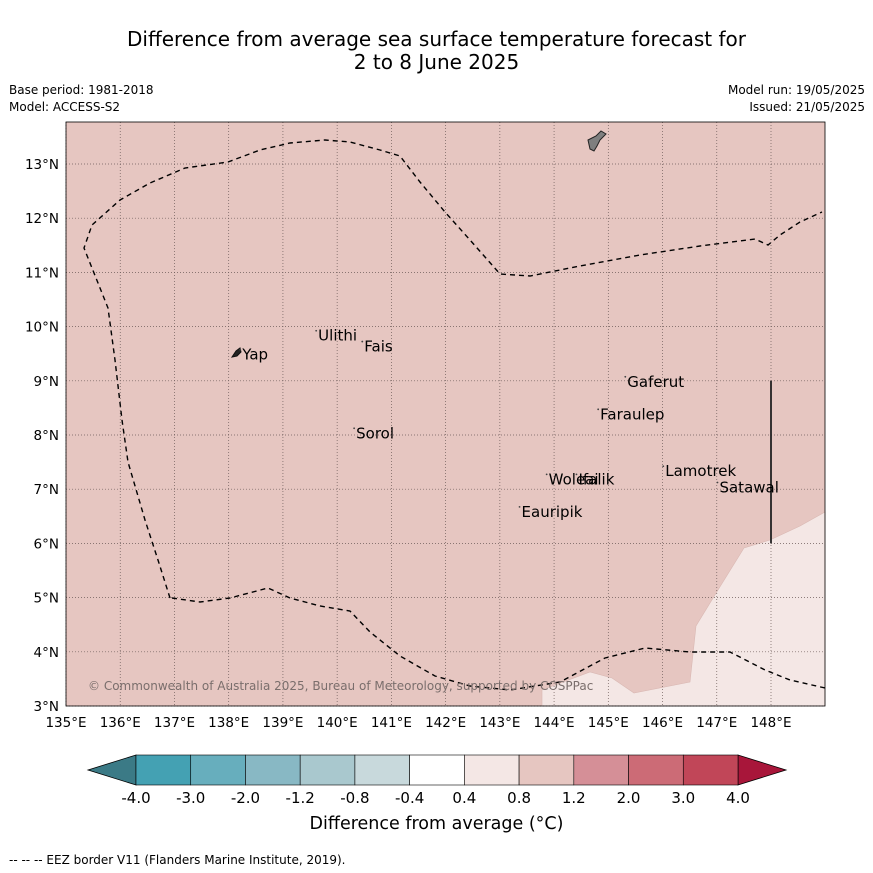  Describe the element at coordinates (282, 723) in the screenshot. I see `lon-tick-label: 139°E` at that location.